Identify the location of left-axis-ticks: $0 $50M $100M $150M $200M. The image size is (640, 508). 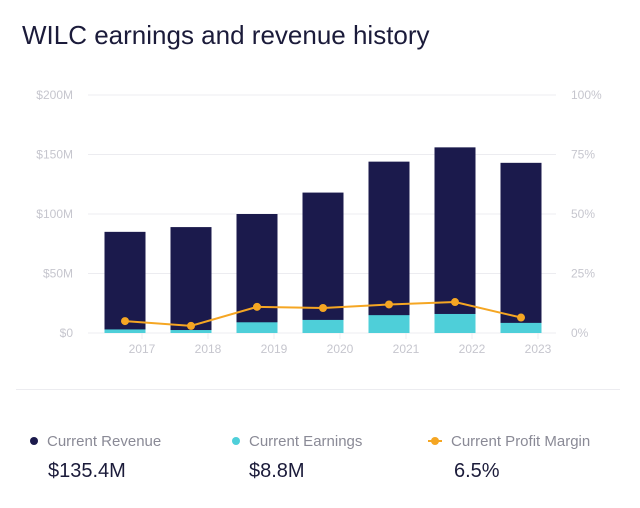
(54, 214).